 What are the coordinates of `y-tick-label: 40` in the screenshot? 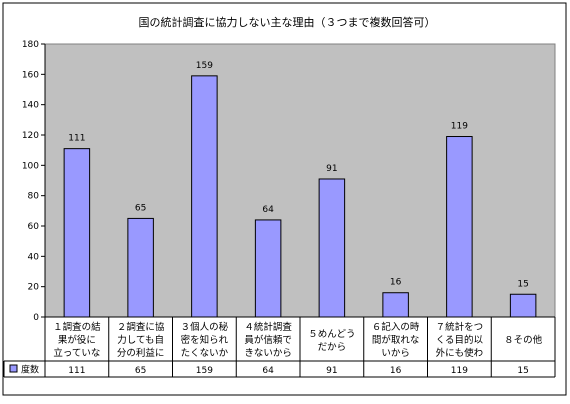 It's located at (34, 257).